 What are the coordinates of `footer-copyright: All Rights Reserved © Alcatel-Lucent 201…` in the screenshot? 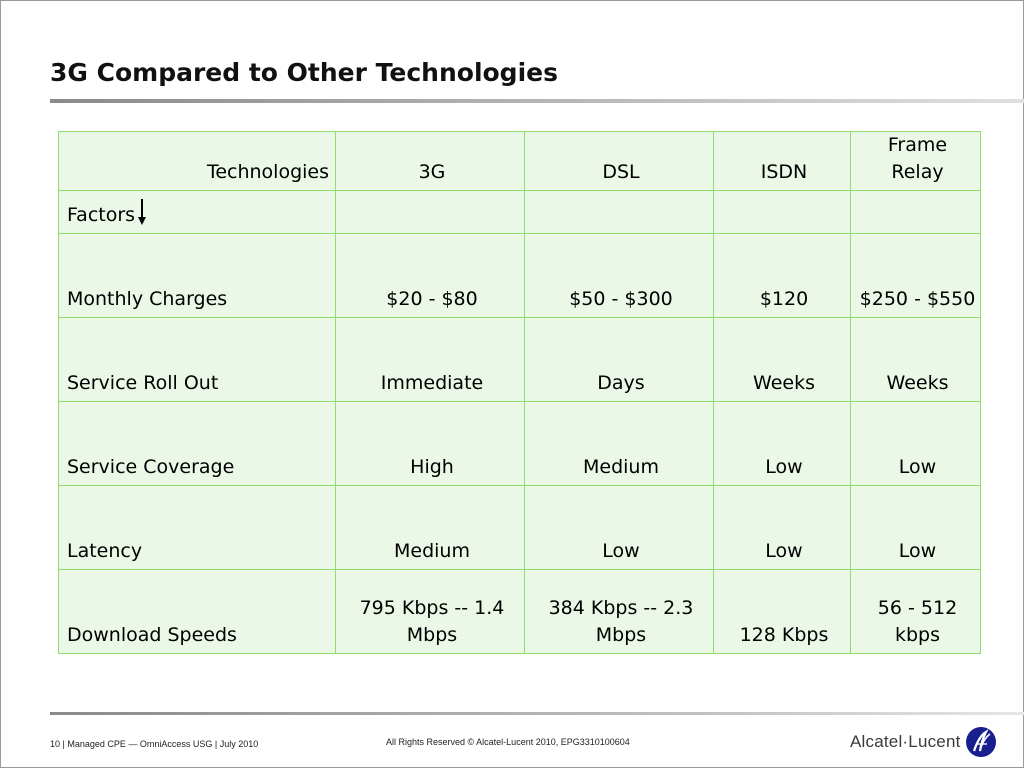 It's located at (508, 742).